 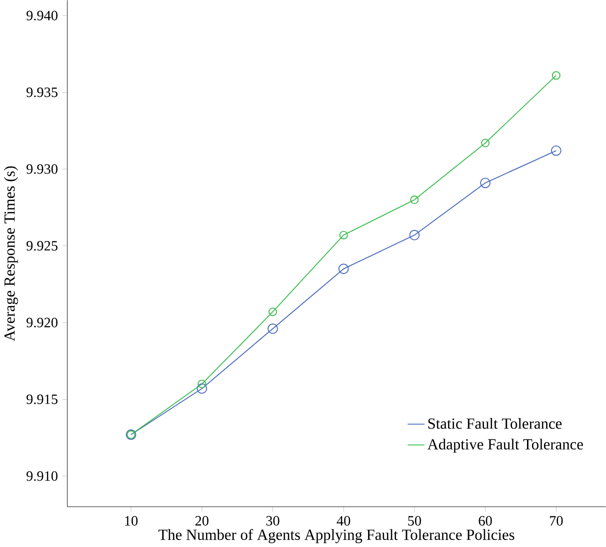 I want to click on y-tick-label: 9.925, so click(x=42, y=245).